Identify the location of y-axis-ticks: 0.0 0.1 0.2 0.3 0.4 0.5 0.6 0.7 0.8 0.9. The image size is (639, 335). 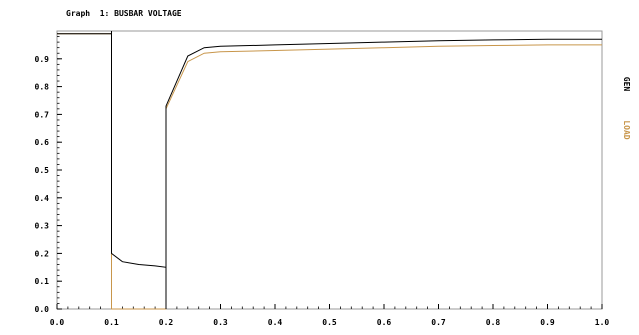
(48, 175).